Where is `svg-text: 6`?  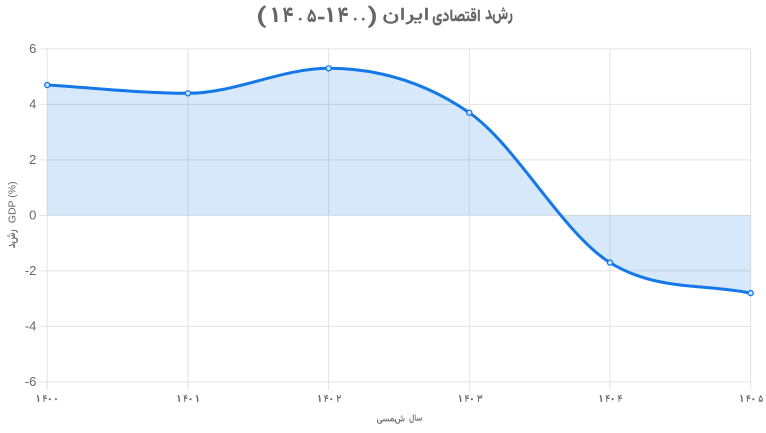
svg-text: 6 is located at coordinates (32, 48).